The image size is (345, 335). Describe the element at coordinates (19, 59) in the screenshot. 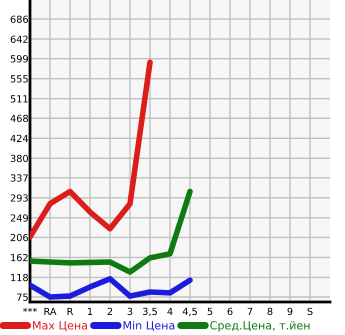

I see `y-tick-label: 599` at that location.